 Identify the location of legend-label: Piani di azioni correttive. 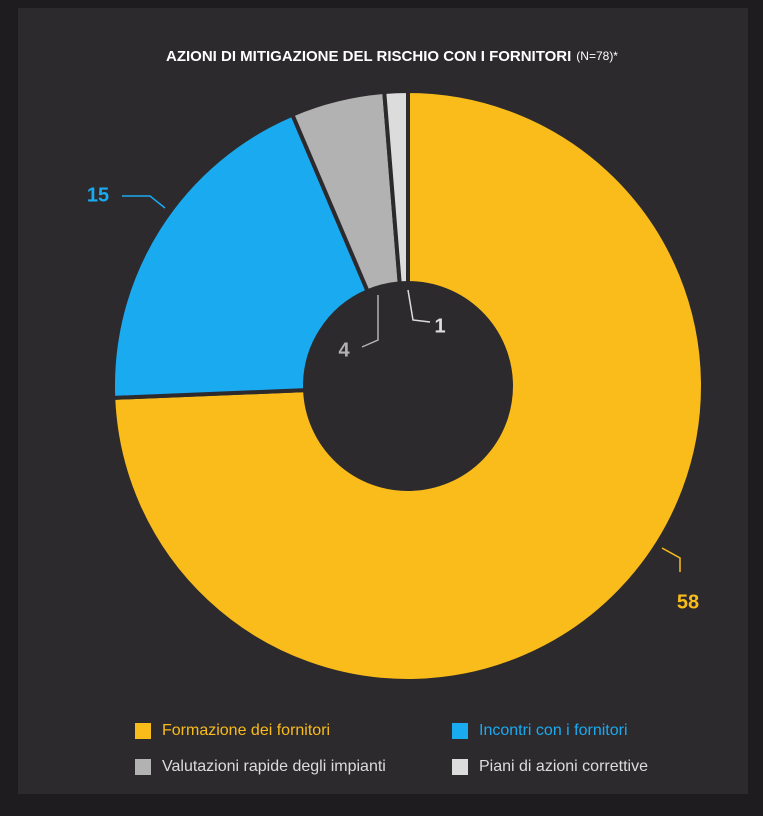
(563, 766).